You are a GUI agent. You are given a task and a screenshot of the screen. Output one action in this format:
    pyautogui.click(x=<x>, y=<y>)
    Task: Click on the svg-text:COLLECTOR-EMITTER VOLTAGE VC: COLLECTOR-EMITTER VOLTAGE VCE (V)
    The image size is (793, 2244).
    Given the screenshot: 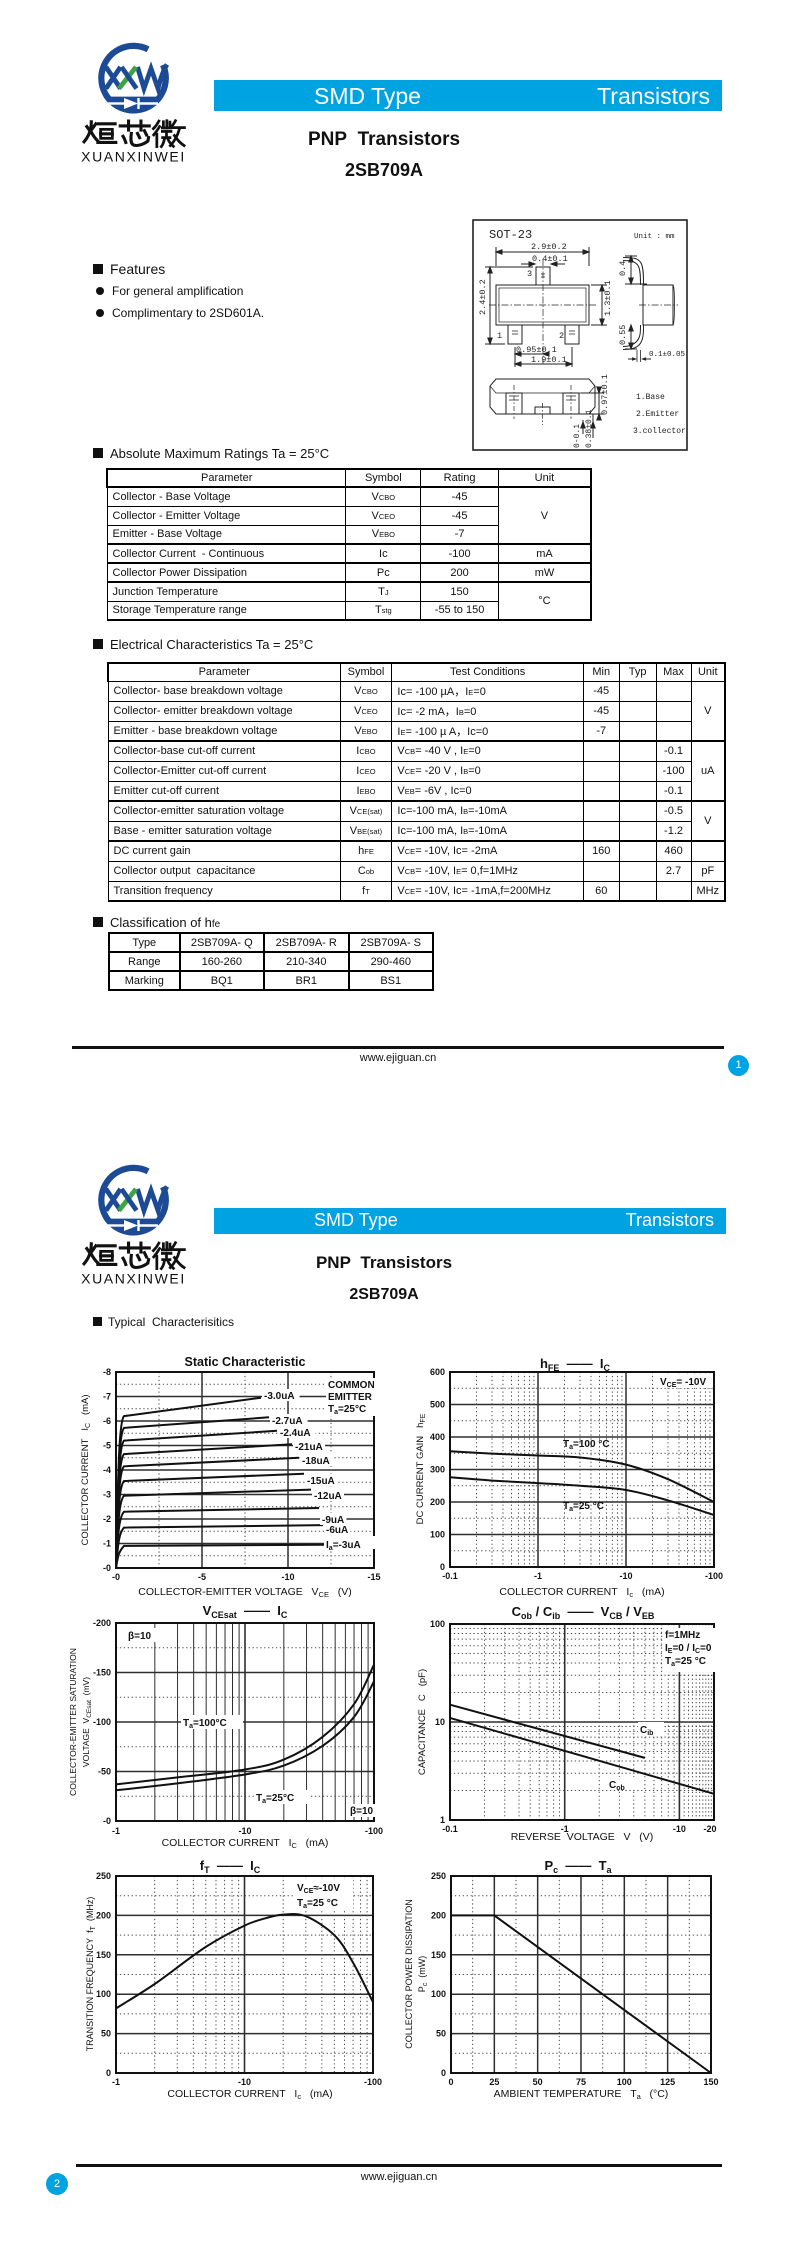 What is the action you would take?
    pyautogui.click(x=244, y=1592)
    